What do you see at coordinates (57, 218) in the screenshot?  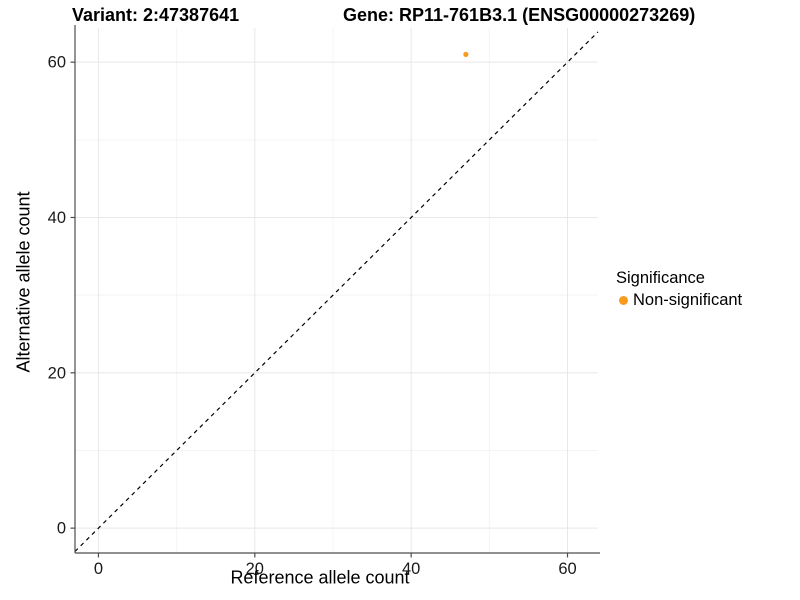 I see `y-tick-label: 40` at bounding box center [57, 218].